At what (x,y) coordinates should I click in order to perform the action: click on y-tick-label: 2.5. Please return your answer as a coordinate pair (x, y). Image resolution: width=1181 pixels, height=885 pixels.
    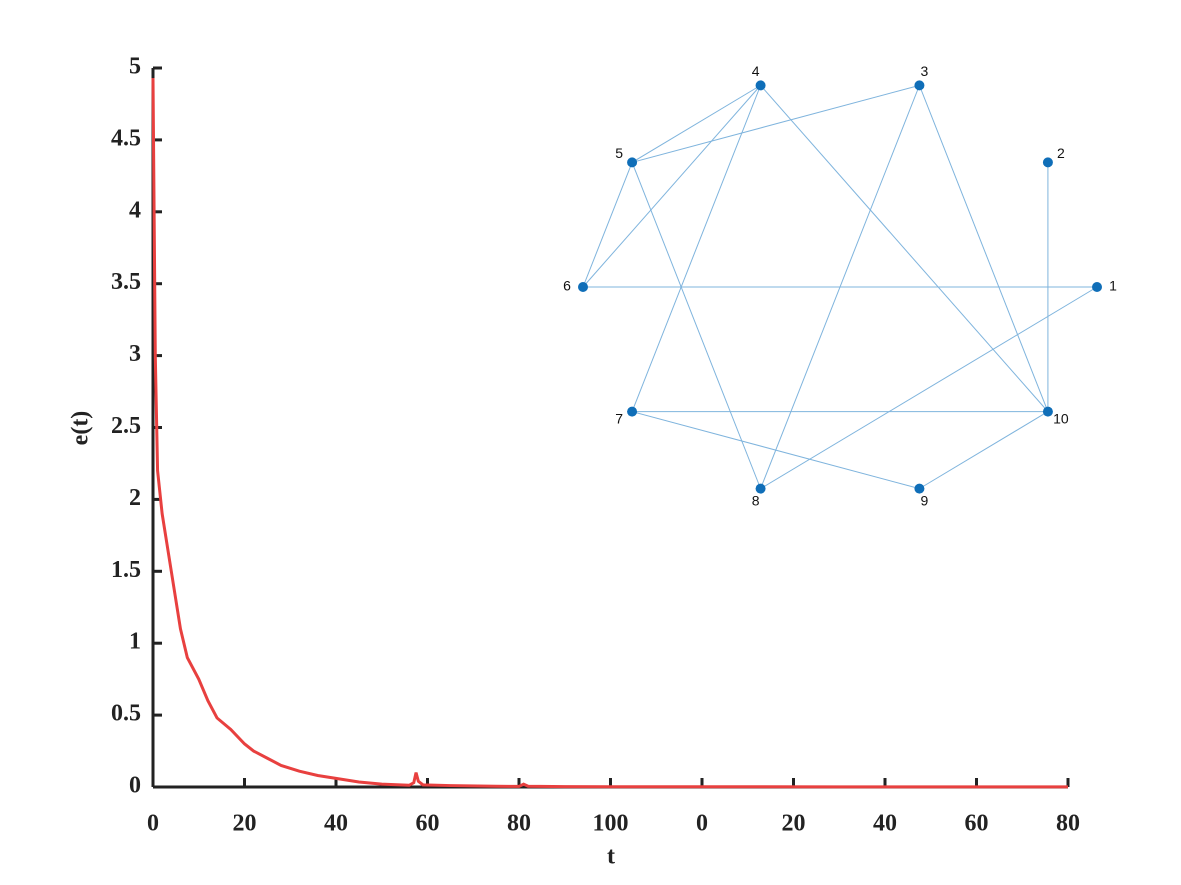
    Looking at the image, I should click on (126, 426).